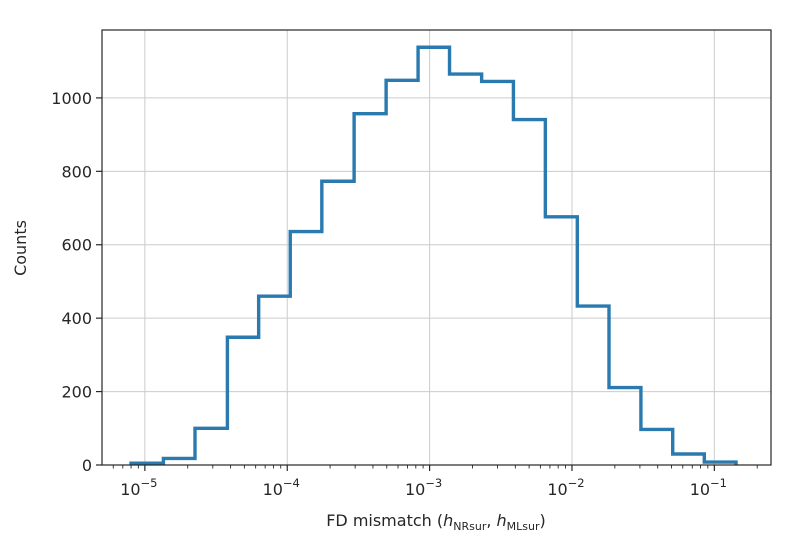  Describe the element at coordinates (71, 282) in the screenshot. I see `y-tick-labels: 0 200 400 600 800 1000` at that location.